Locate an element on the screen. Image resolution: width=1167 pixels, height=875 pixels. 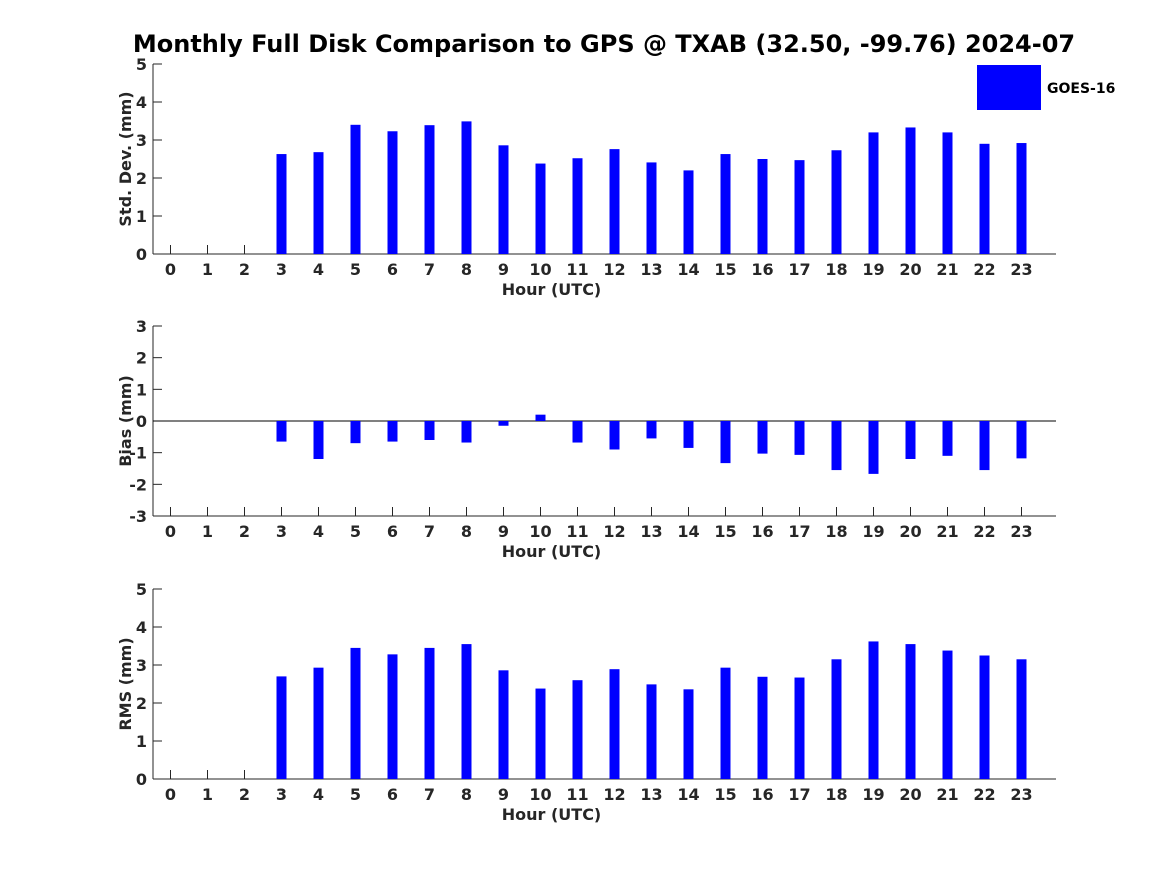
x-axis-label: Hour (UTC) is located at coordinates (552, 289).